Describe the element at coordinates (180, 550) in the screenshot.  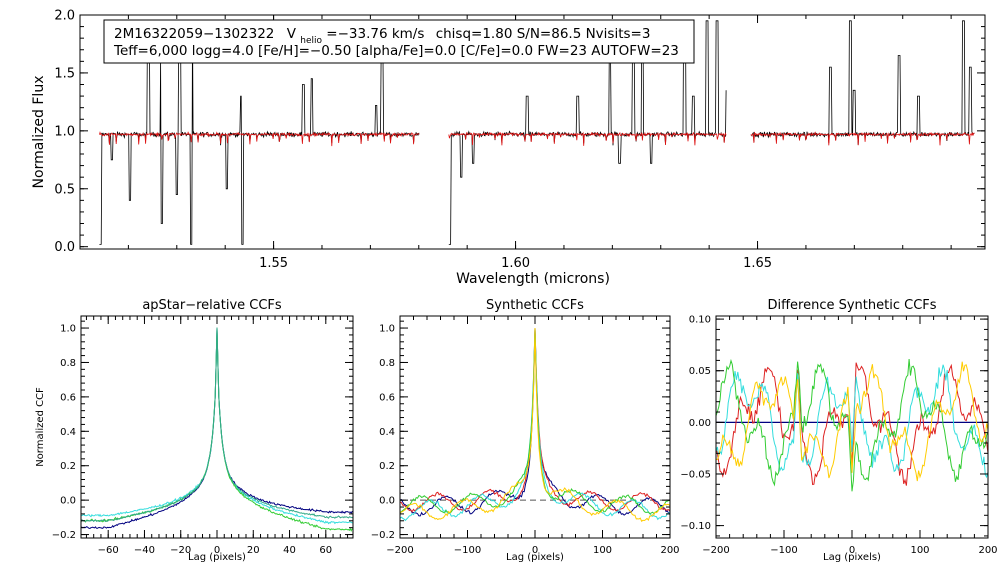
I see `x-tick-label: −20` at that location.